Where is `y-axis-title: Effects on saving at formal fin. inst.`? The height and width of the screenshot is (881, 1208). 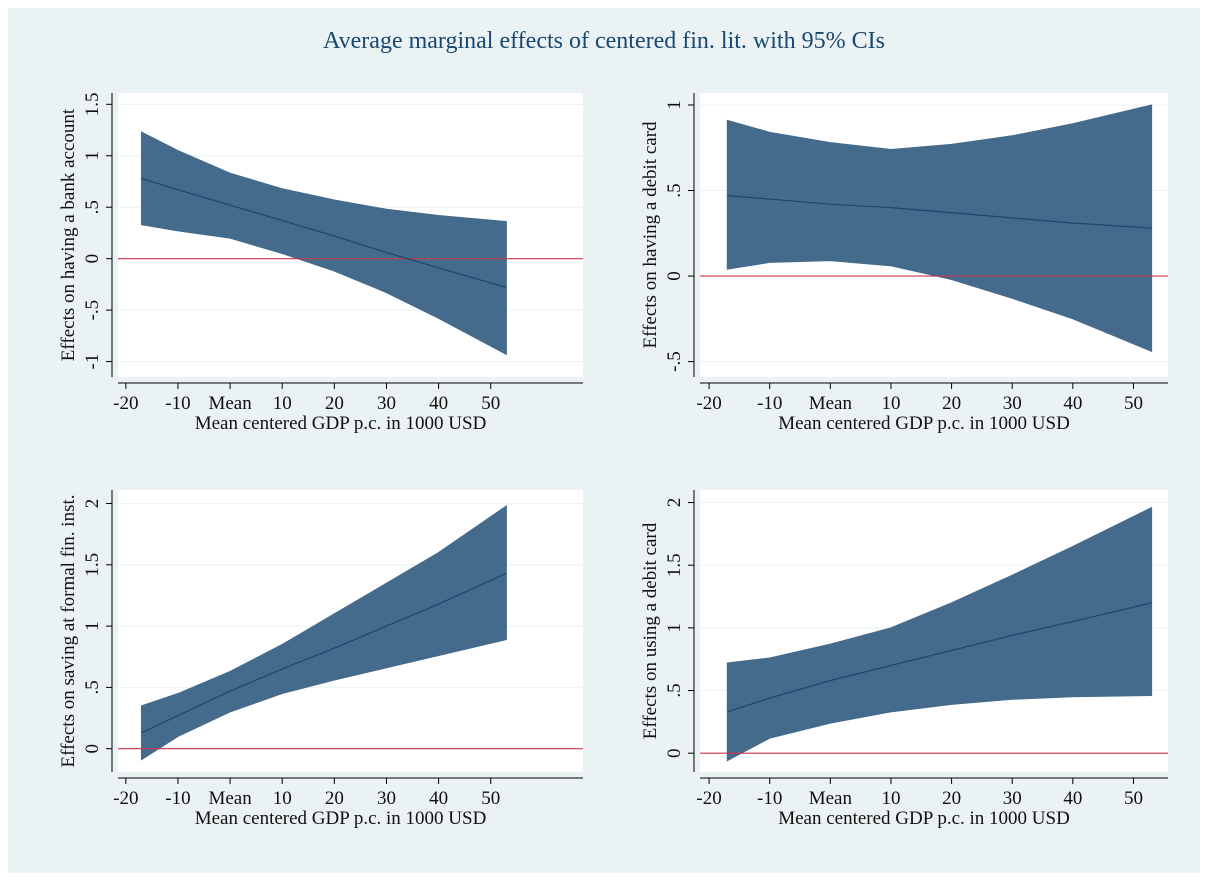 y-axis-title: Effects on saving at formal fin. inst. is located at coordinates (68, 631).